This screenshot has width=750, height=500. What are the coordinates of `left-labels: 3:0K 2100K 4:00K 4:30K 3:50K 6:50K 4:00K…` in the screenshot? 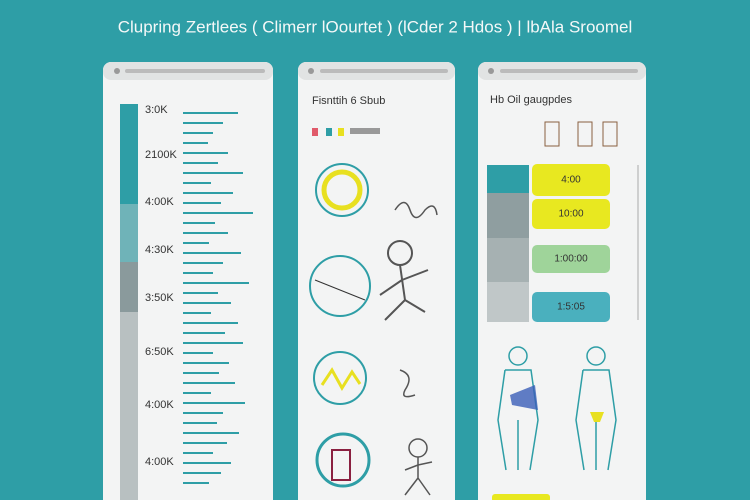 It's located at (161, 286).